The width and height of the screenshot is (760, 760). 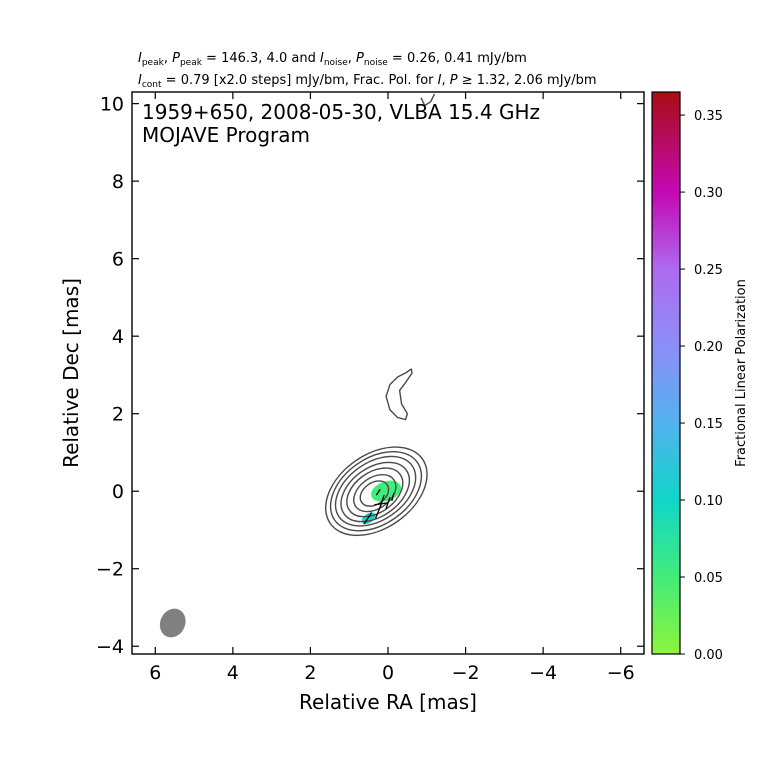 What do you see at coordinates (172, 623) in the screenshot?
I see `beam-ellipse` at bounding box center [172, 623].